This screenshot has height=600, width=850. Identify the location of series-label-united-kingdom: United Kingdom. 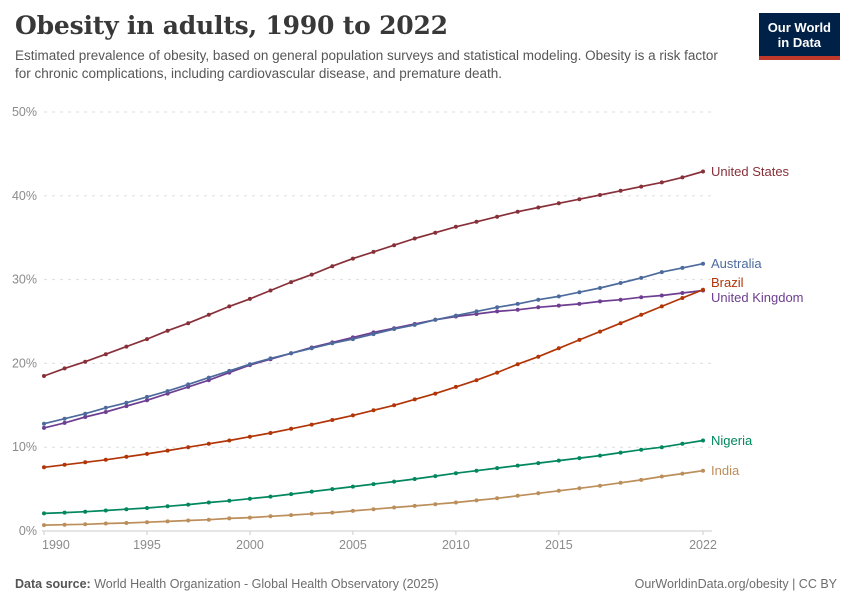
(757, 297).